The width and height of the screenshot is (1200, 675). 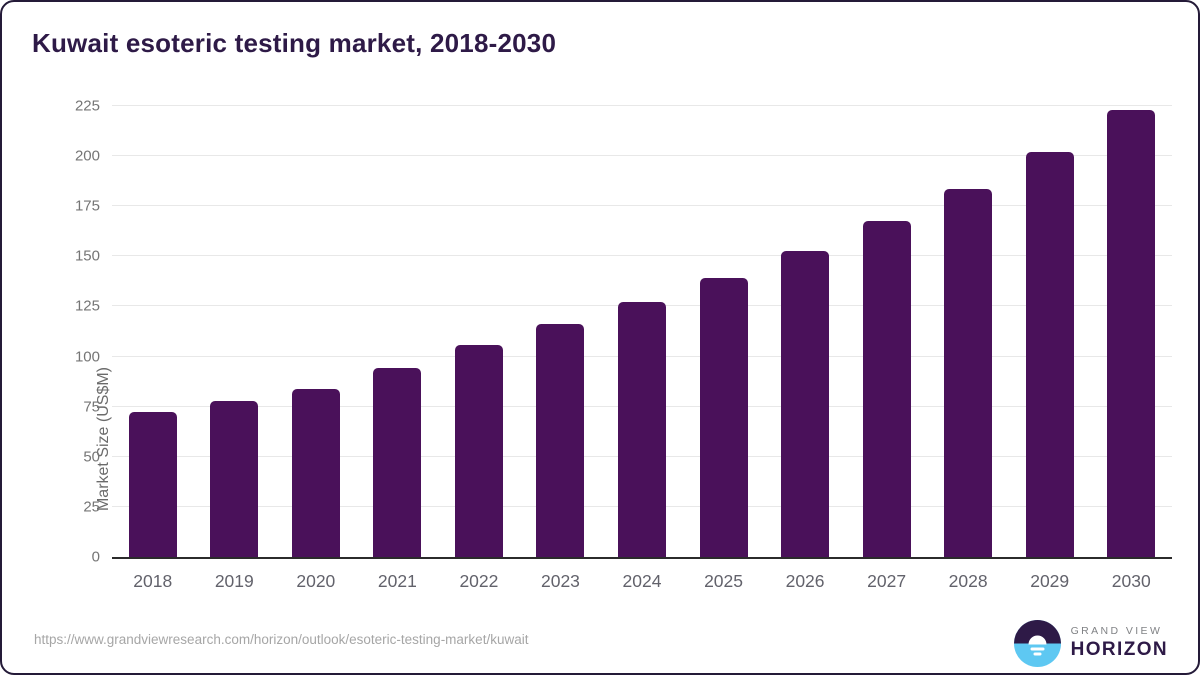 I want to click on gridline-y200, so click(x=642, y=156).